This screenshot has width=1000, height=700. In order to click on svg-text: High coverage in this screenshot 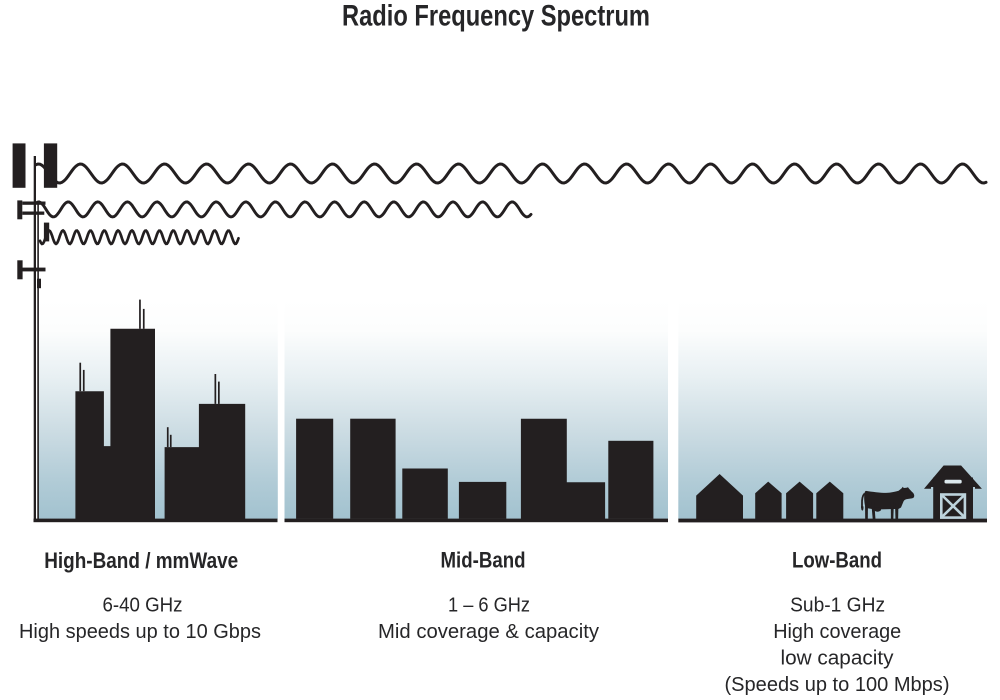, I will do `click(837, 632)`.